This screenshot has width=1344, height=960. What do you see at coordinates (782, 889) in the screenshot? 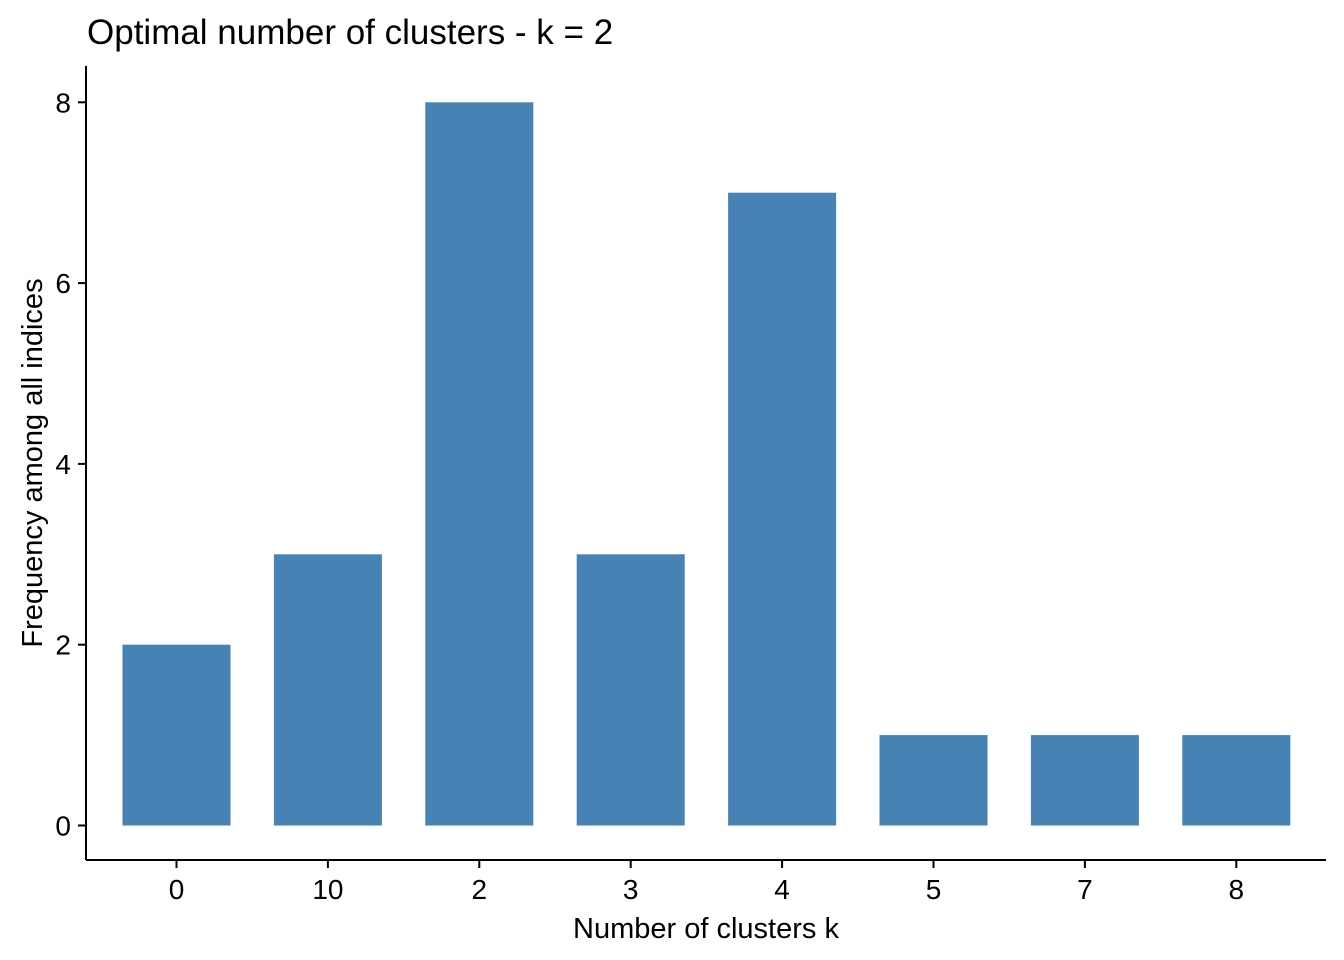
I see `x-tick-label-4: 4` at bounding box center [782, 889].